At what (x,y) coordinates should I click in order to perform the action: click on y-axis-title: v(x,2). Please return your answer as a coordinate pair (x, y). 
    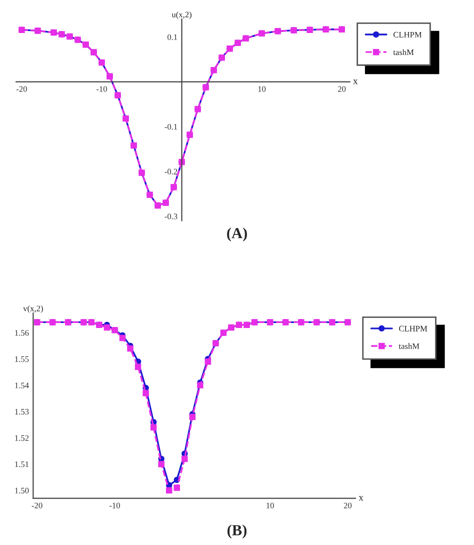
    Looking at the image, I should click on (33, 309).